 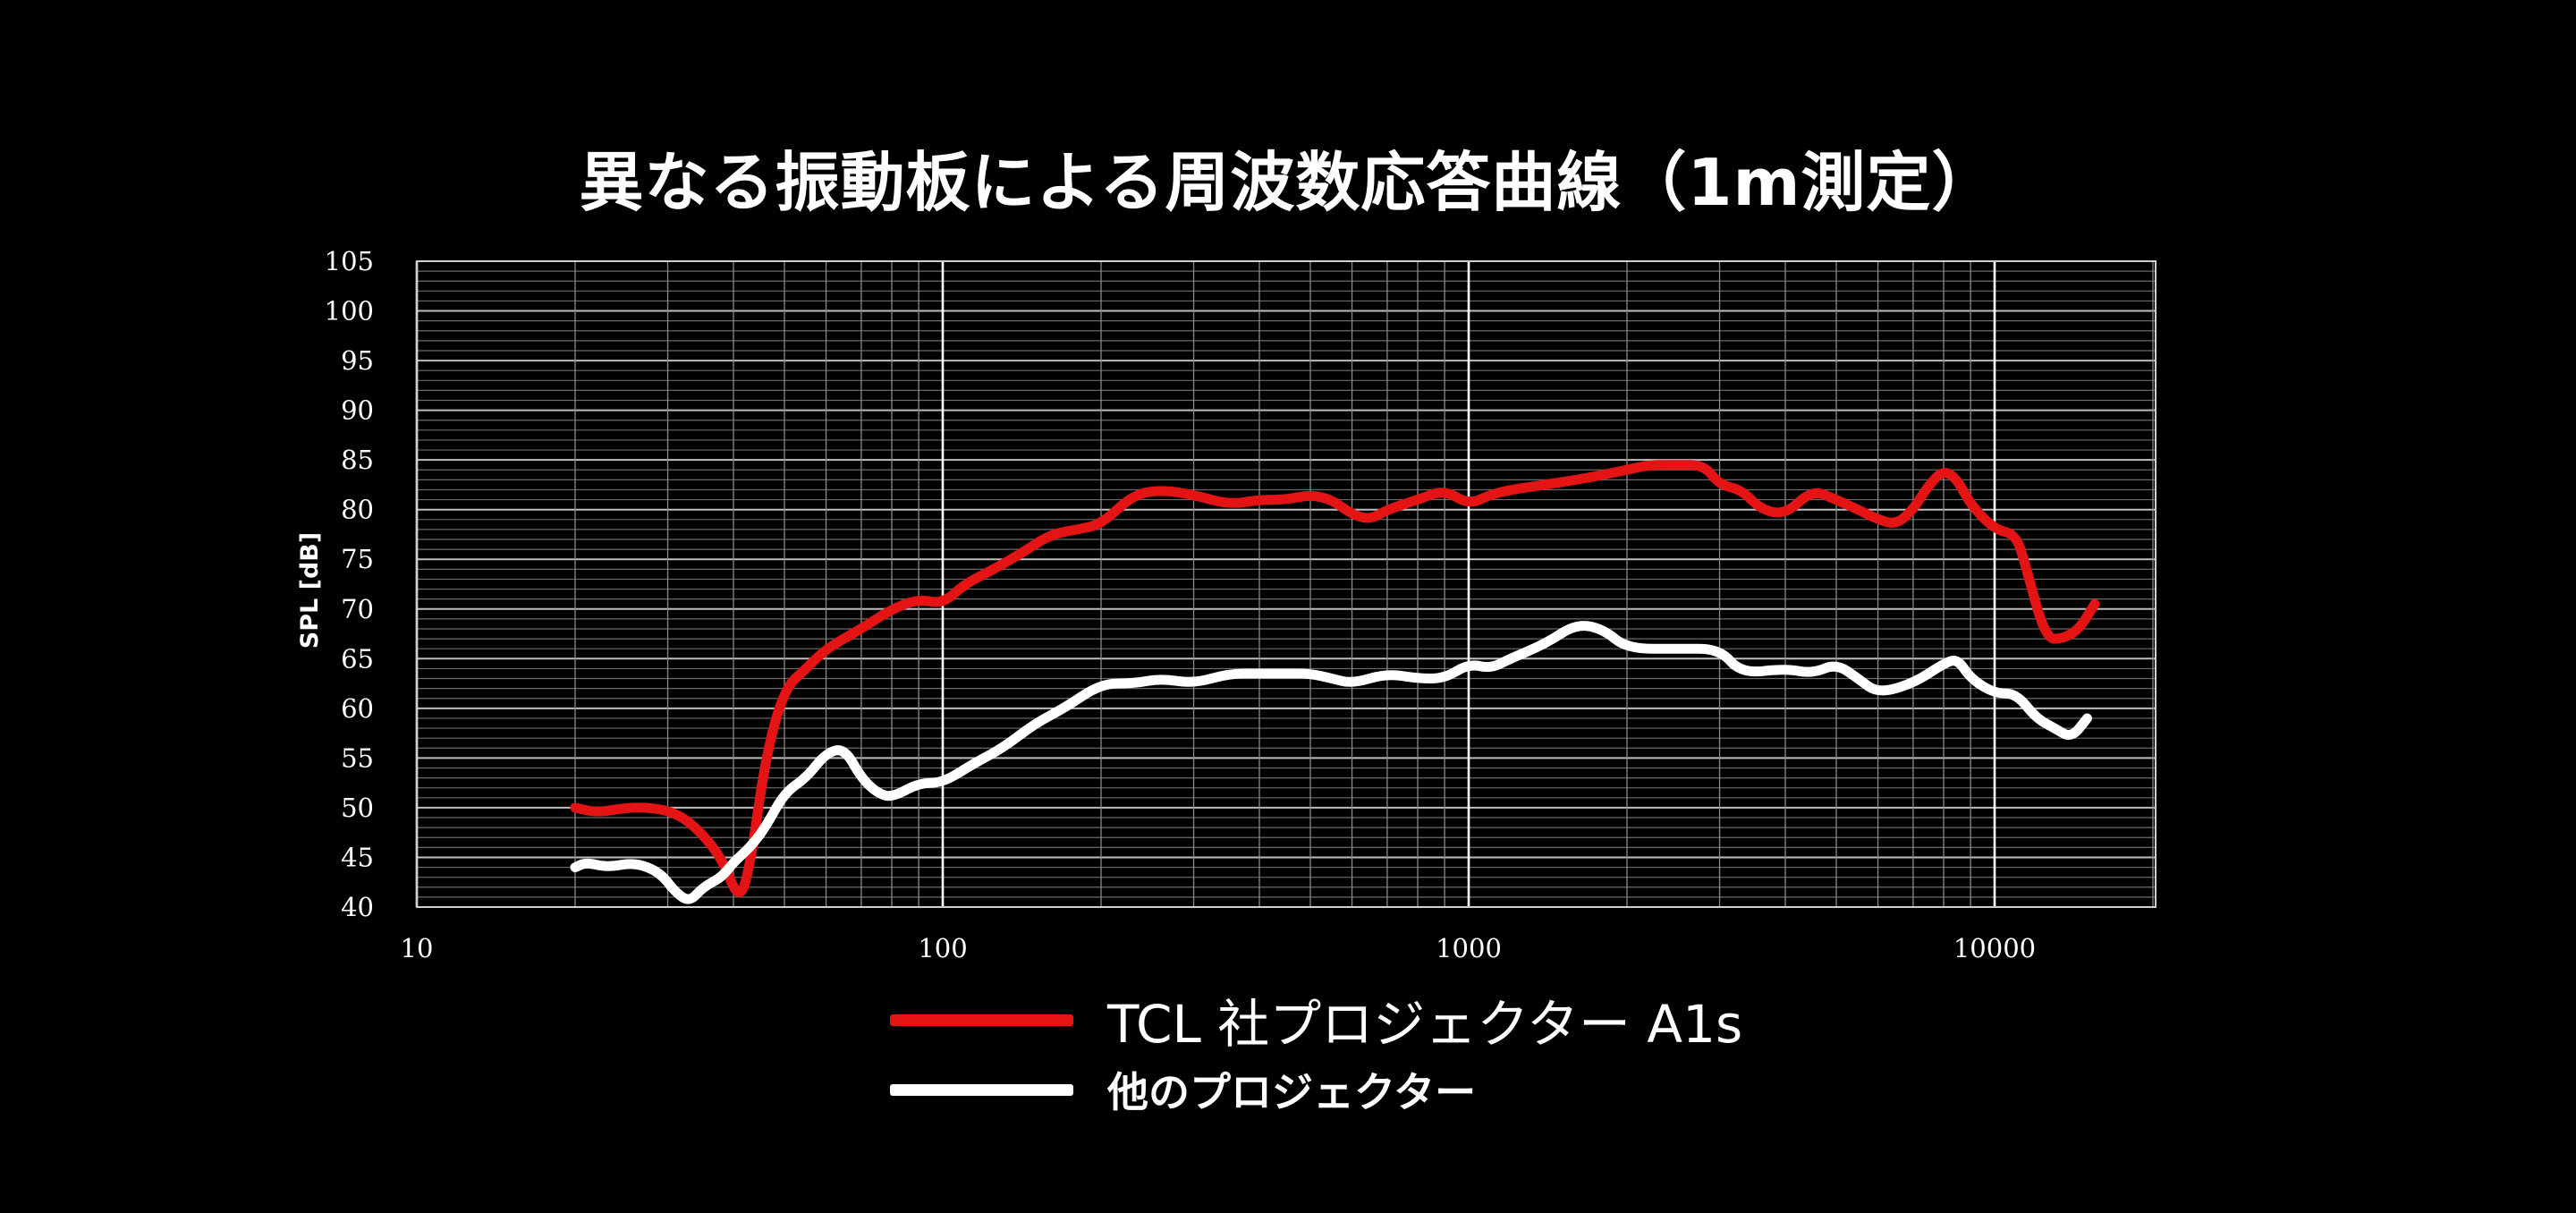 I want to click on legend-swatch-tcl, so click(x=981, y=1020).